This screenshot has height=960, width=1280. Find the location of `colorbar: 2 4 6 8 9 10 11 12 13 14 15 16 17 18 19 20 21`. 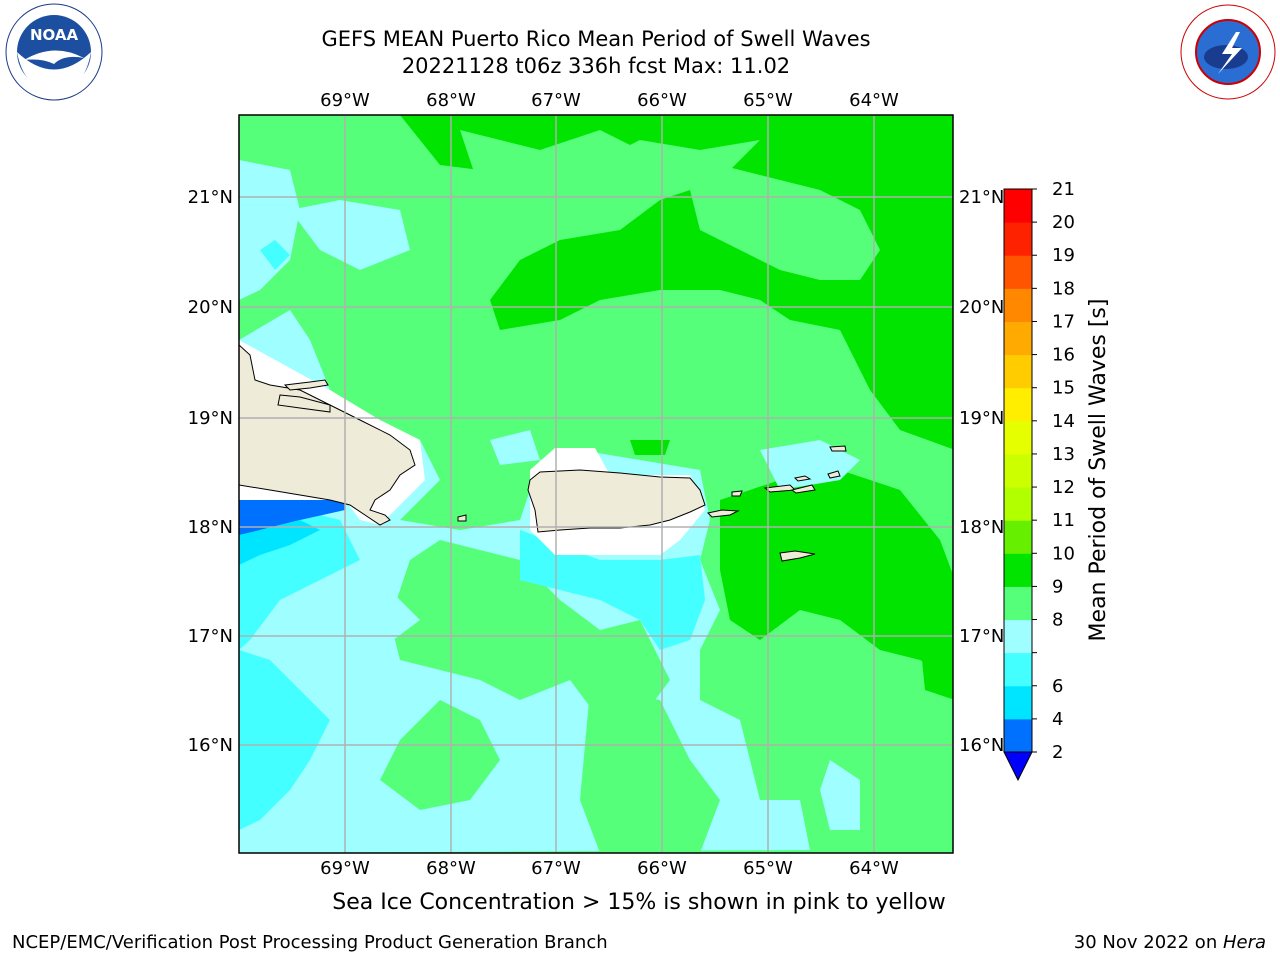

colorbar: 2 4 6 8 9 10 11 12 13 14 15 16 17 18 19 20 21 is located at coordinates (1039, 480).